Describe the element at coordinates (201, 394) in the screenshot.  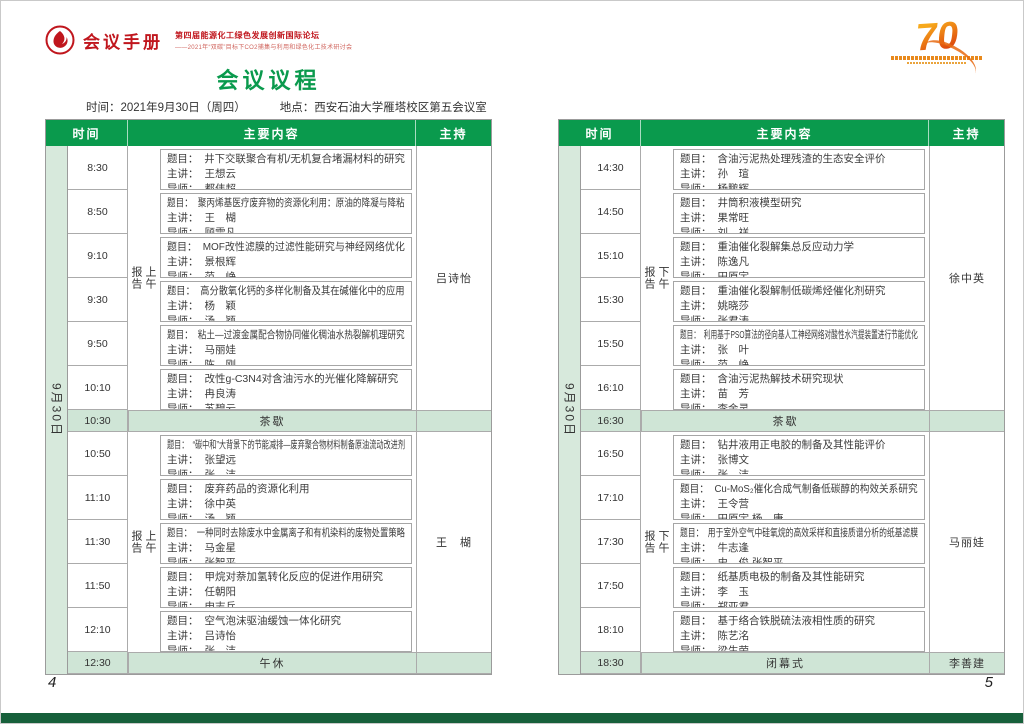
I see `talk-speaker: 主讲： 冉良涛` at that location.